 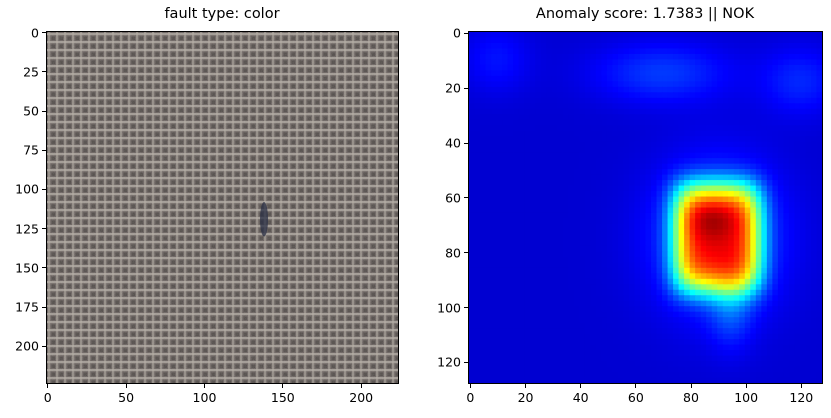 I want to click on y-tick-label: 125, so click(x=27, y=229).